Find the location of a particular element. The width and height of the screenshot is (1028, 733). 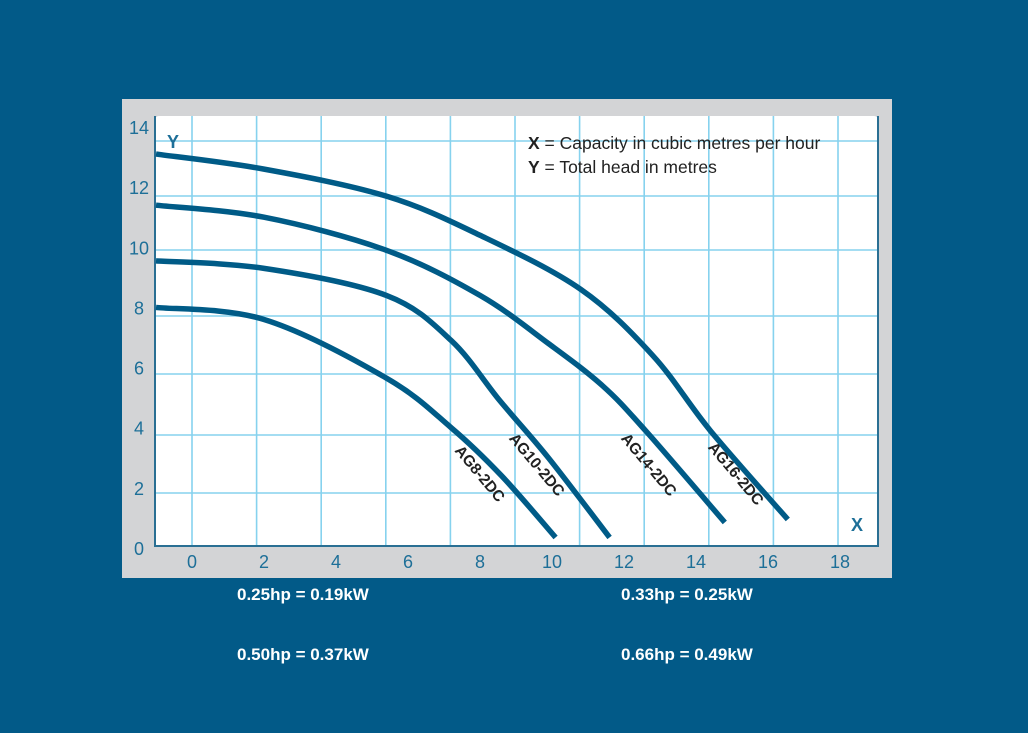

x-tick-label: 16 is located at coordinates (768, 562).